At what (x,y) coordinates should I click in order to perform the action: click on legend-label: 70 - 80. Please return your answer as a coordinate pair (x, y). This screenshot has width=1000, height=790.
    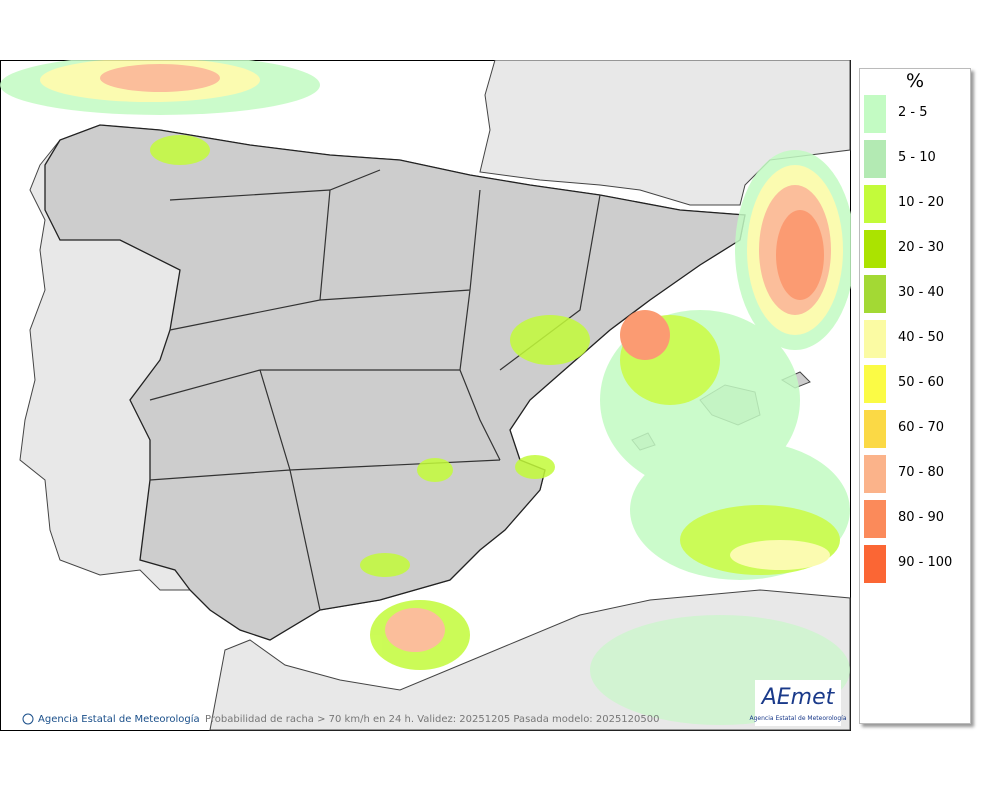
    Looking at the image, I should click on (921, 472).